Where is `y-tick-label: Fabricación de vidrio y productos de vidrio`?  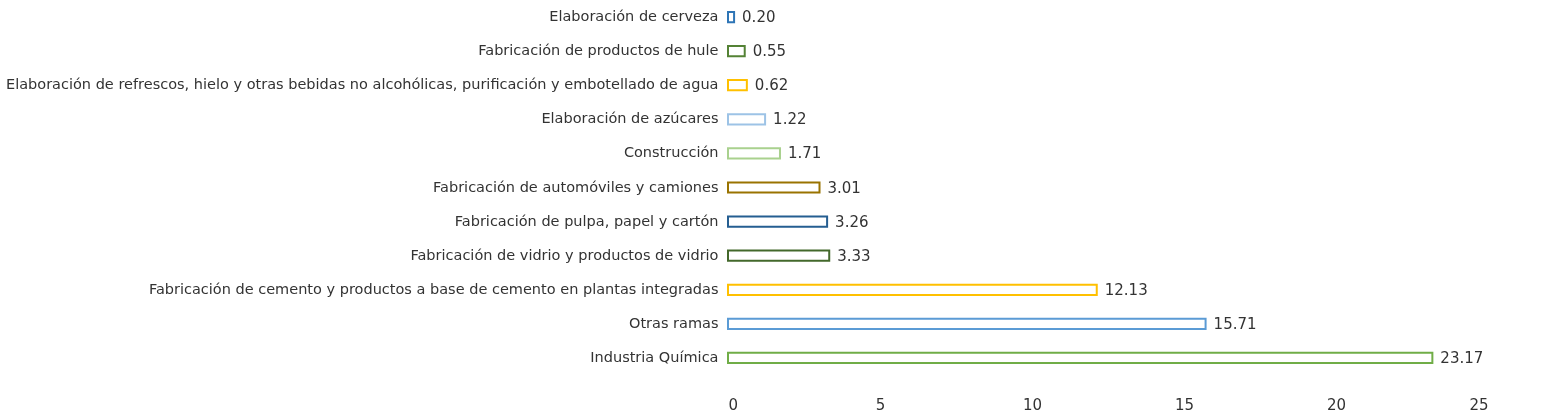 y-tick-label: Fabricación de vidrio y productos de vidrio is located at coordinates (564, 254).